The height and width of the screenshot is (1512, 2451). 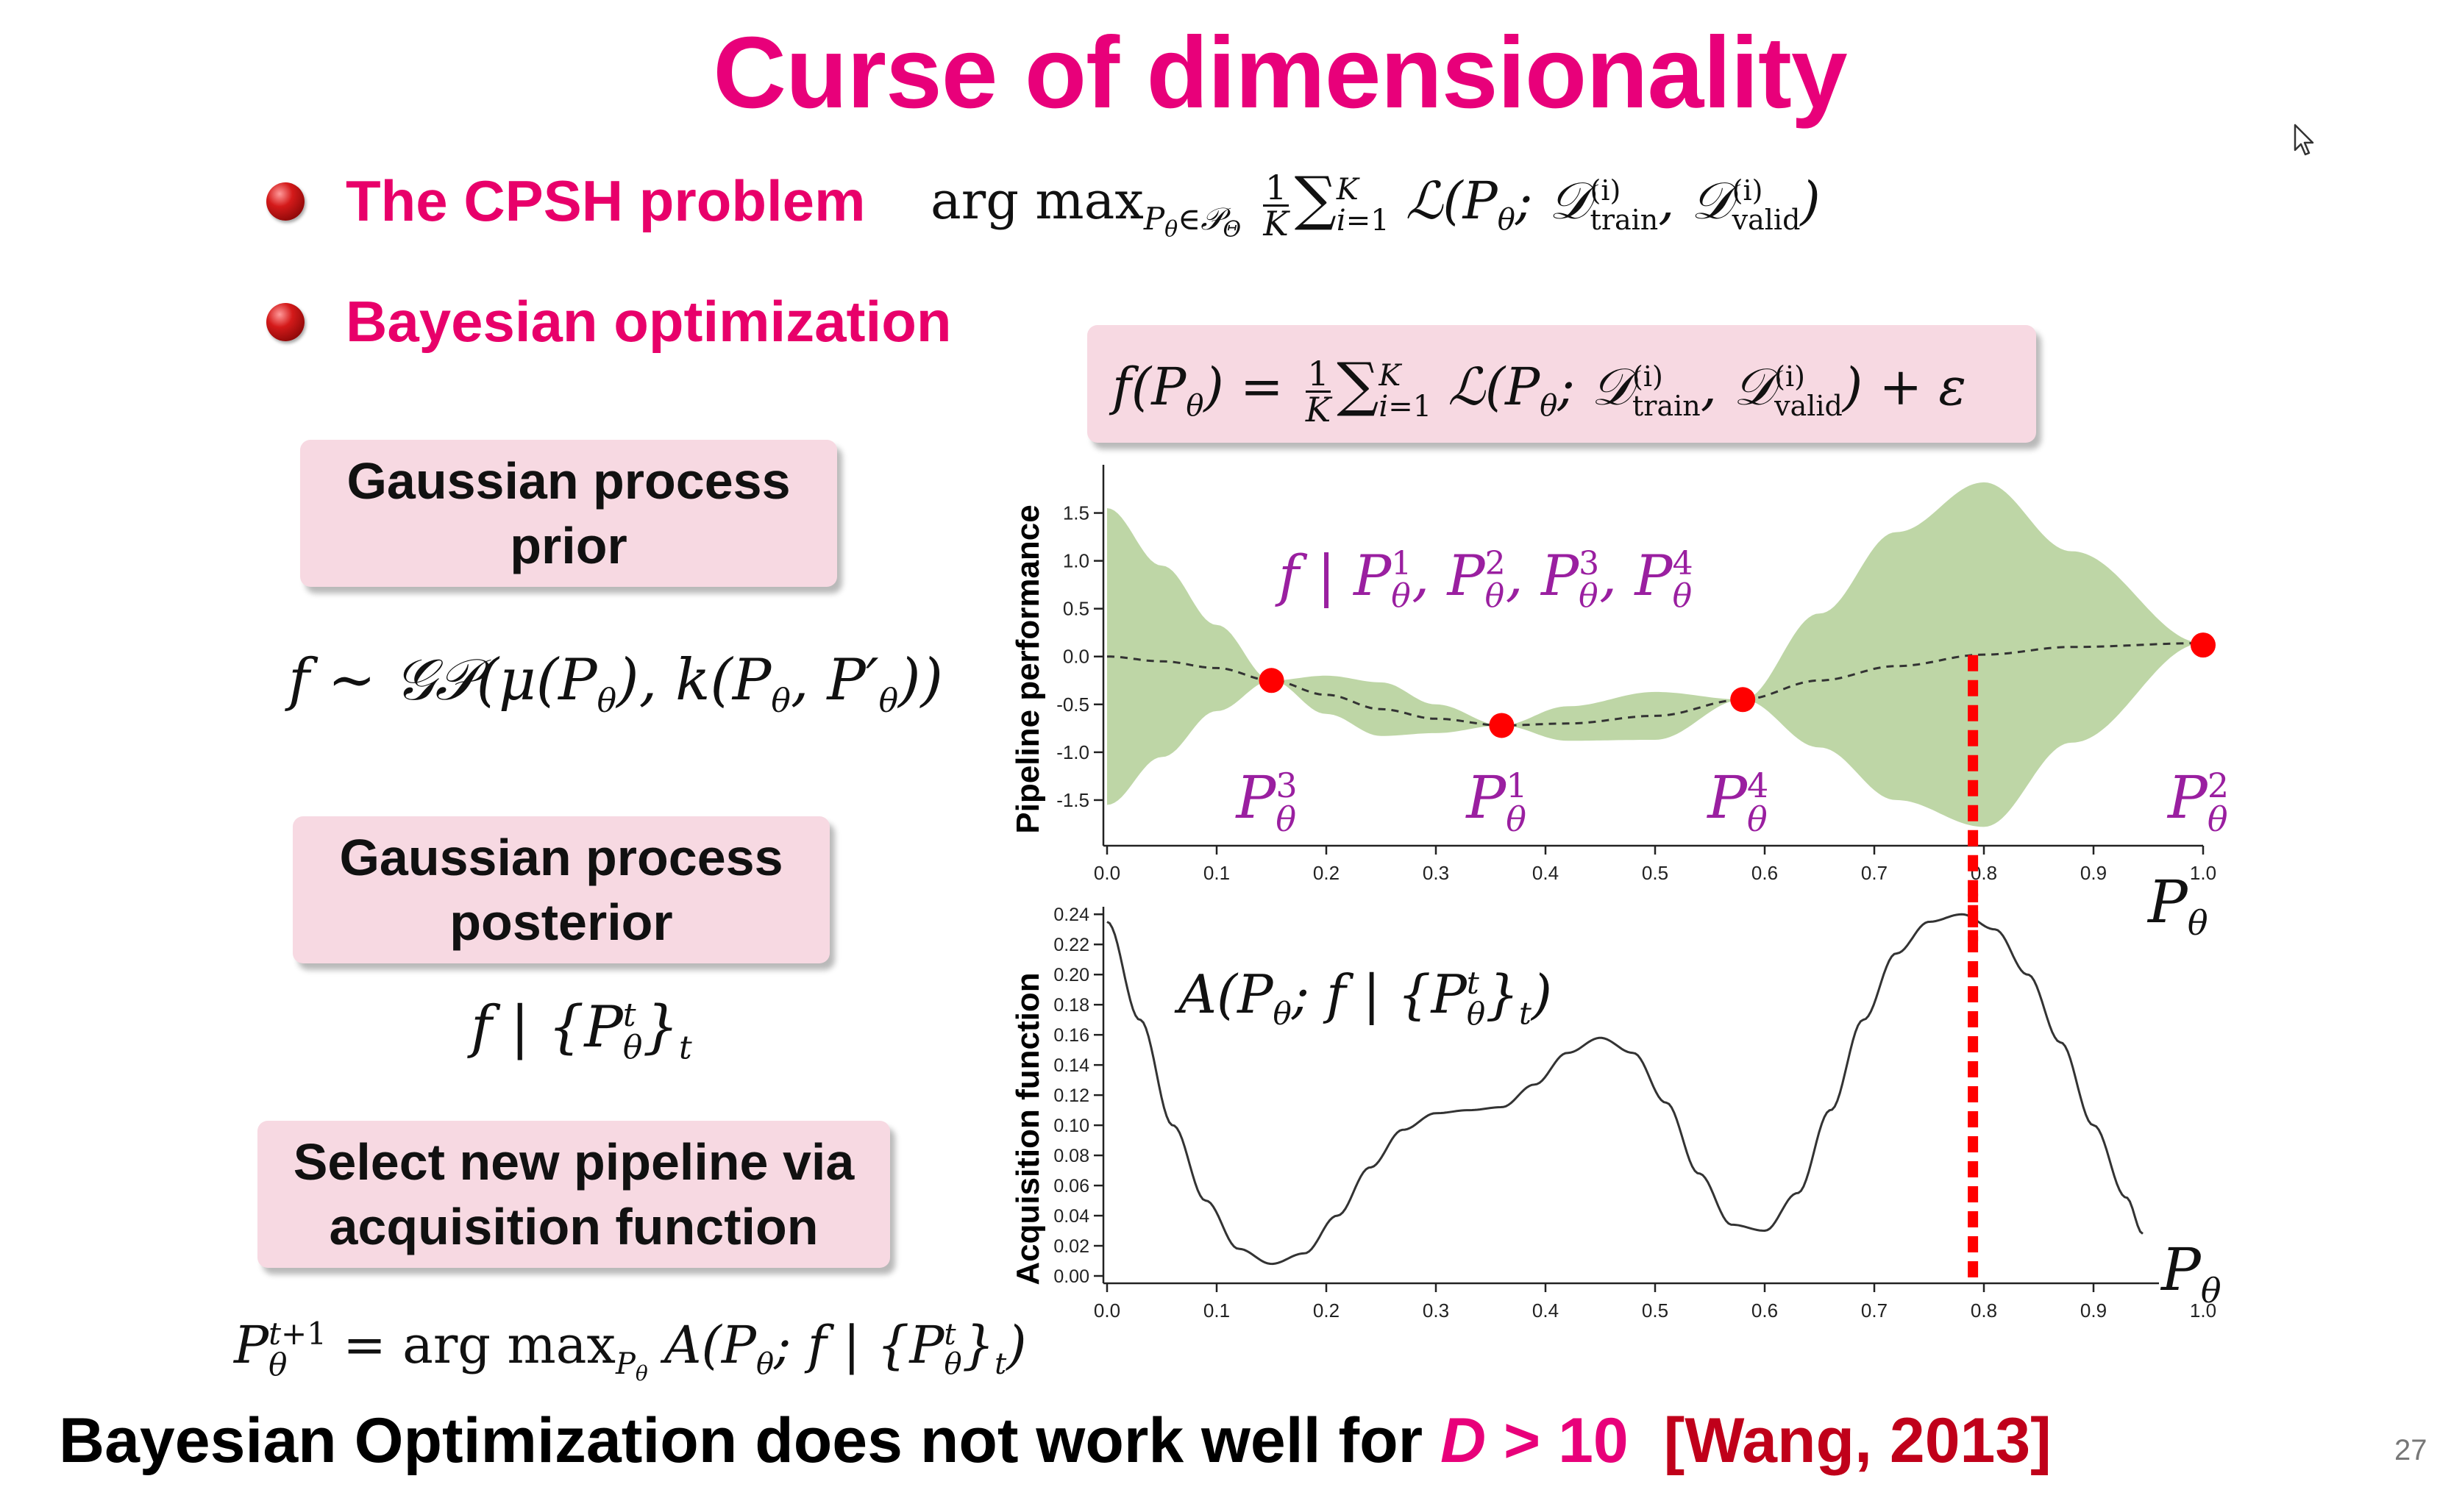 I want to click on y-tick-label: 1.0, so click(x=1076, y=561).